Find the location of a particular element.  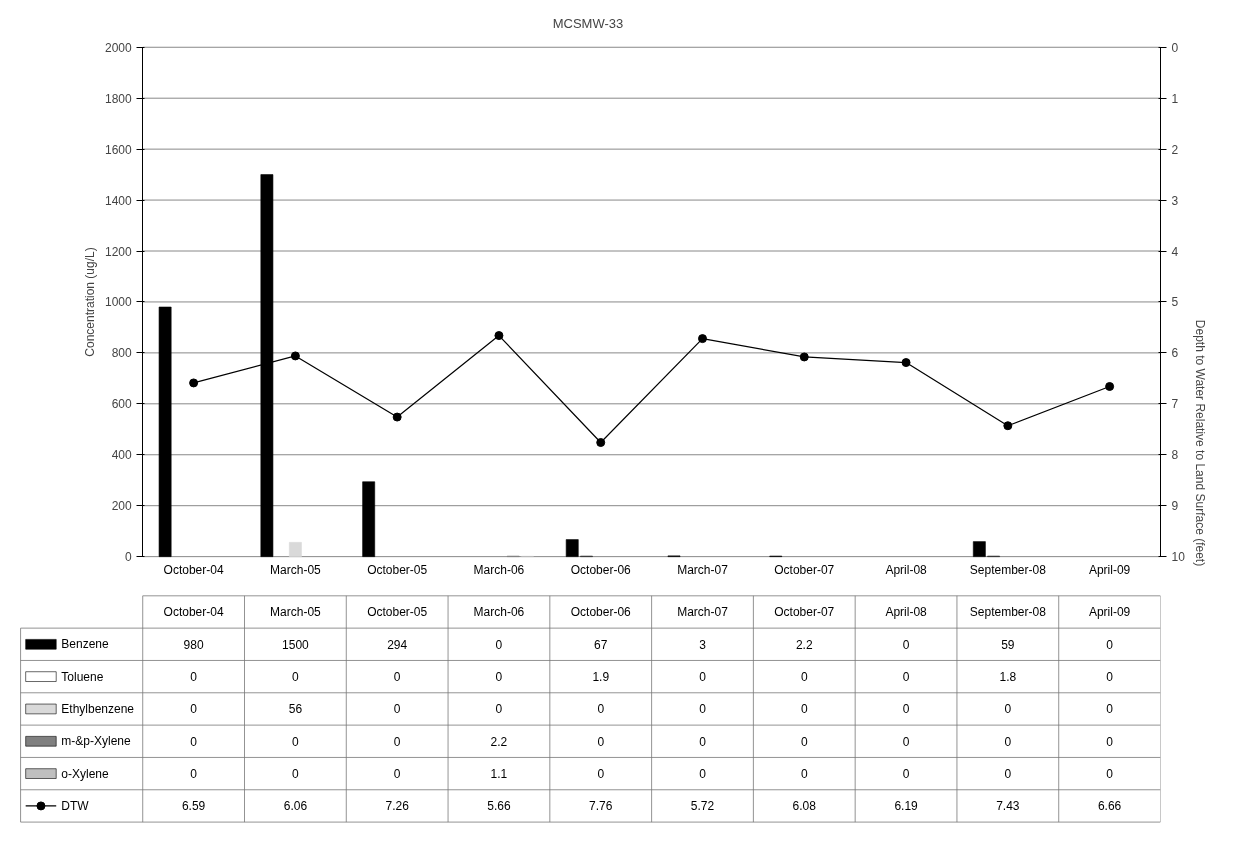

data-label: 6.06 is located at coordinates (295, 806).